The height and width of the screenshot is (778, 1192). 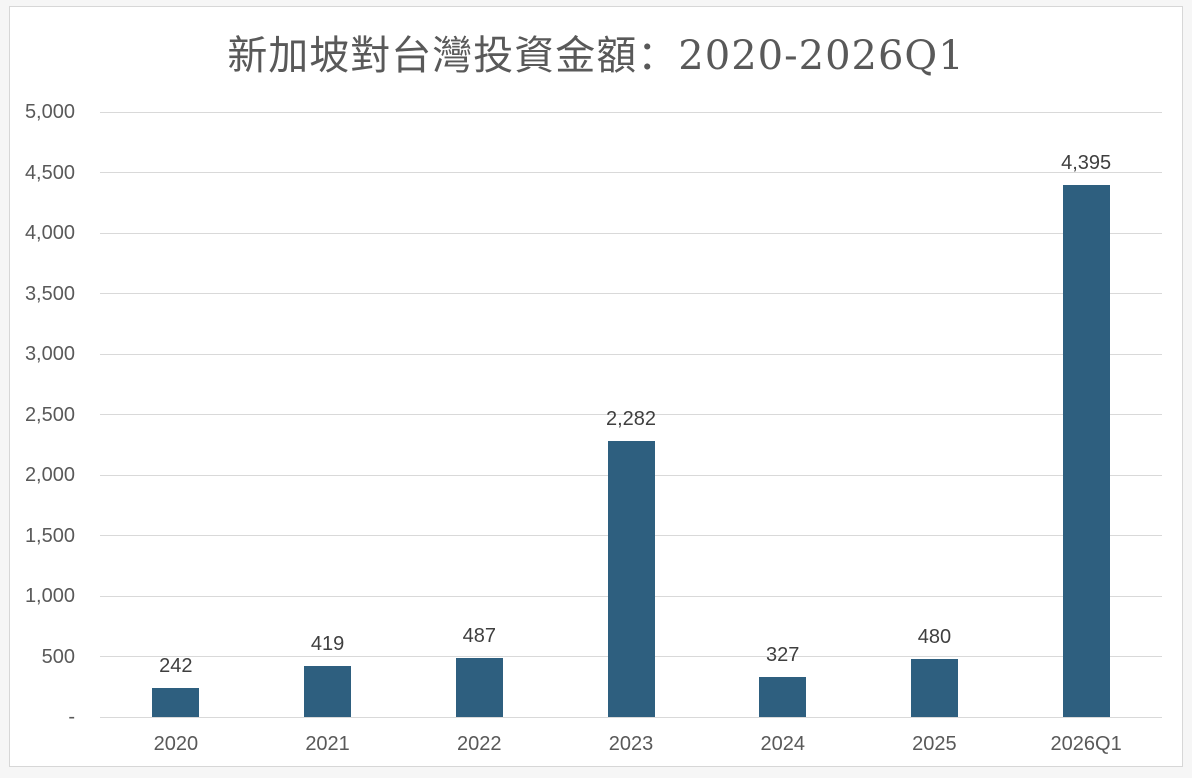 I want to click on bar-2025, so click(x=934, y=687).